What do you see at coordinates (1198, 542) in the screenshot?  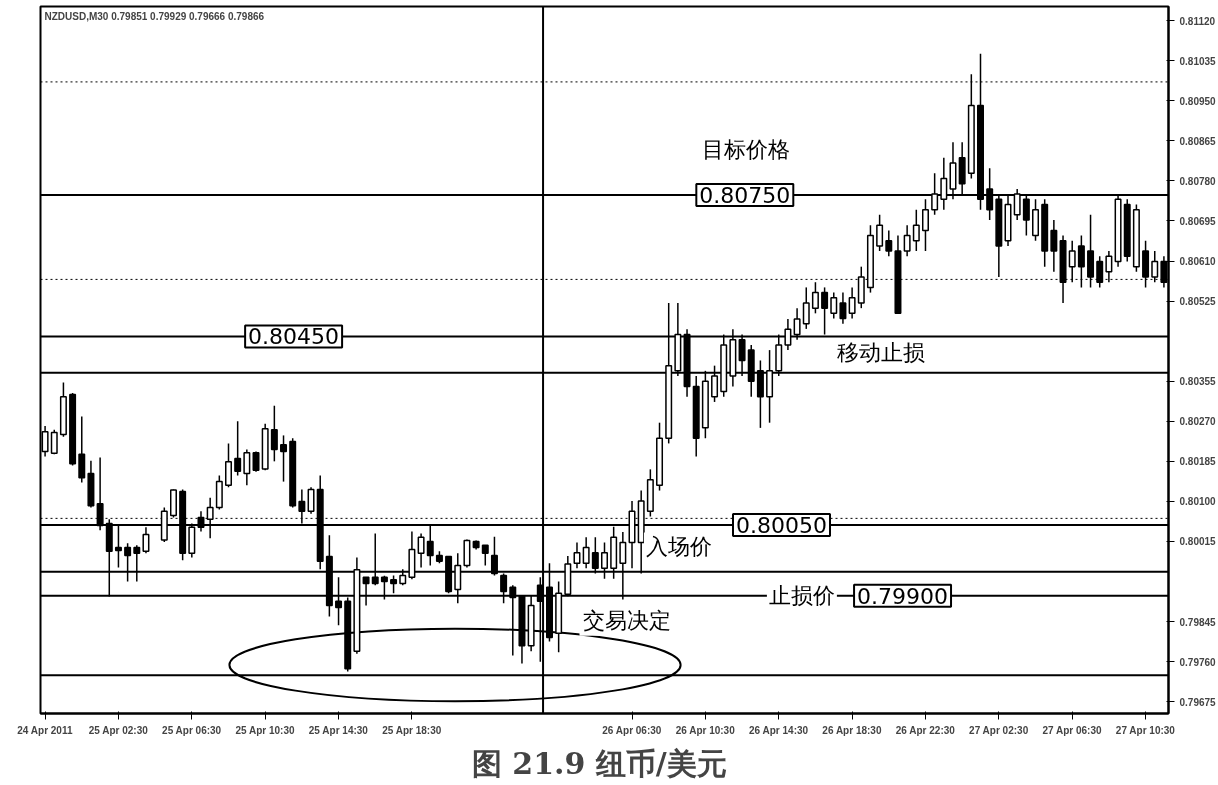 I see `y-tick-label: 0.80015` at bounding box center [1198, 542].